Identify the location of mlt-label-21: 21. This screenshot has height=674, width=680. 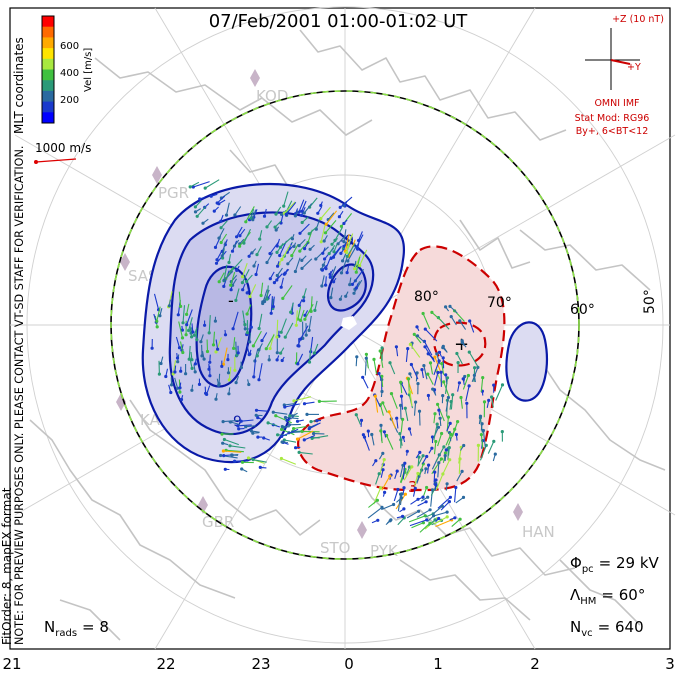
(11, 664).